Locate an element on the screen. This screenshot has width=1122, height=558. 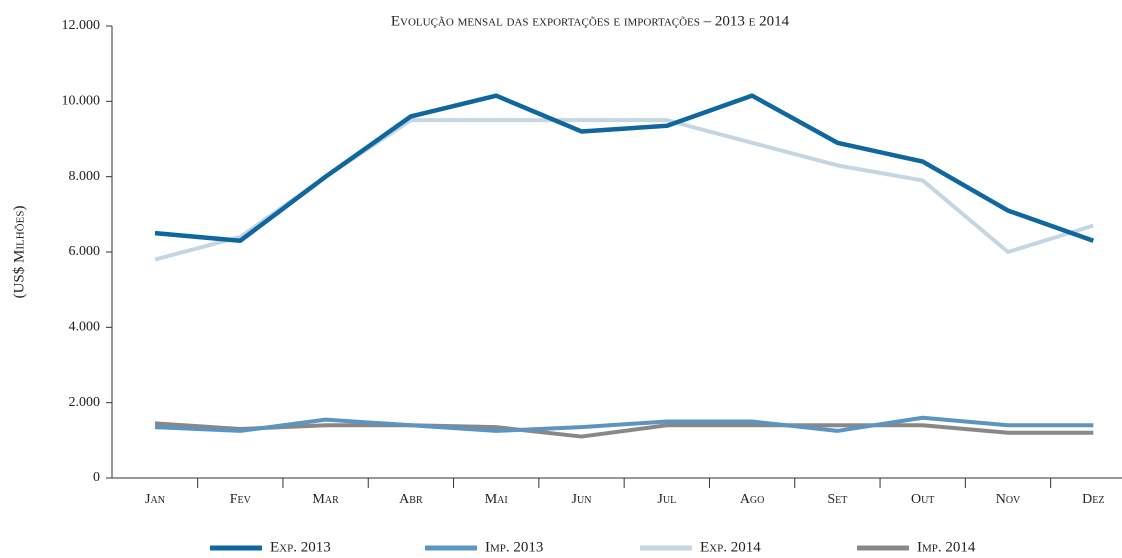
y-tick-label: 10.000 is located at coordinates (81, 101).